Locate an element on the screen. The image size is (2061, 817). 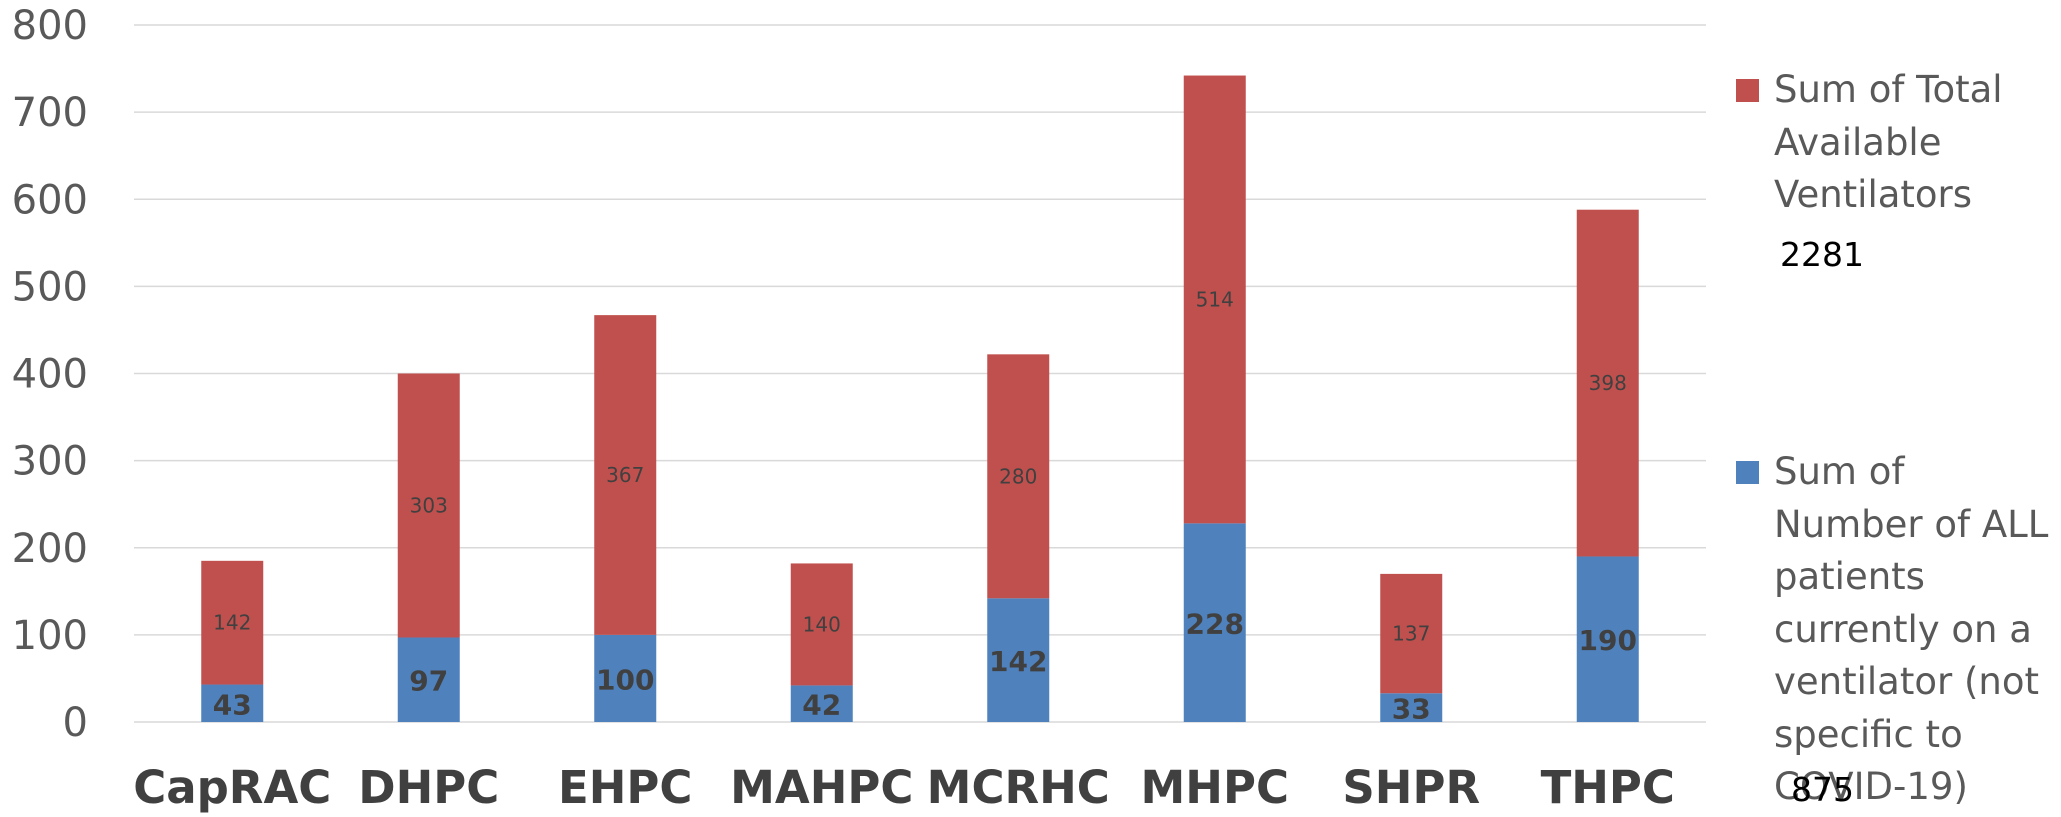
bar-patients-mhpc is located at coordinates (1214, 622).